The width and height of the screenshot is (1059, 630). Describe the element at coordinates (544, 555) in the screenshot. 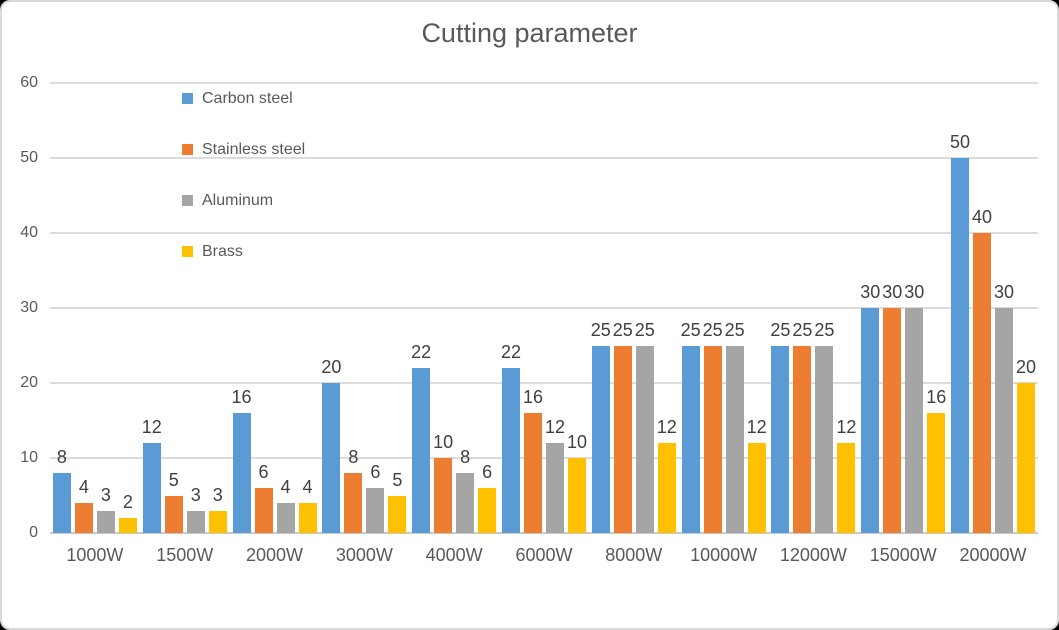

I see `x-axis-category-label: 6000W` at that location.